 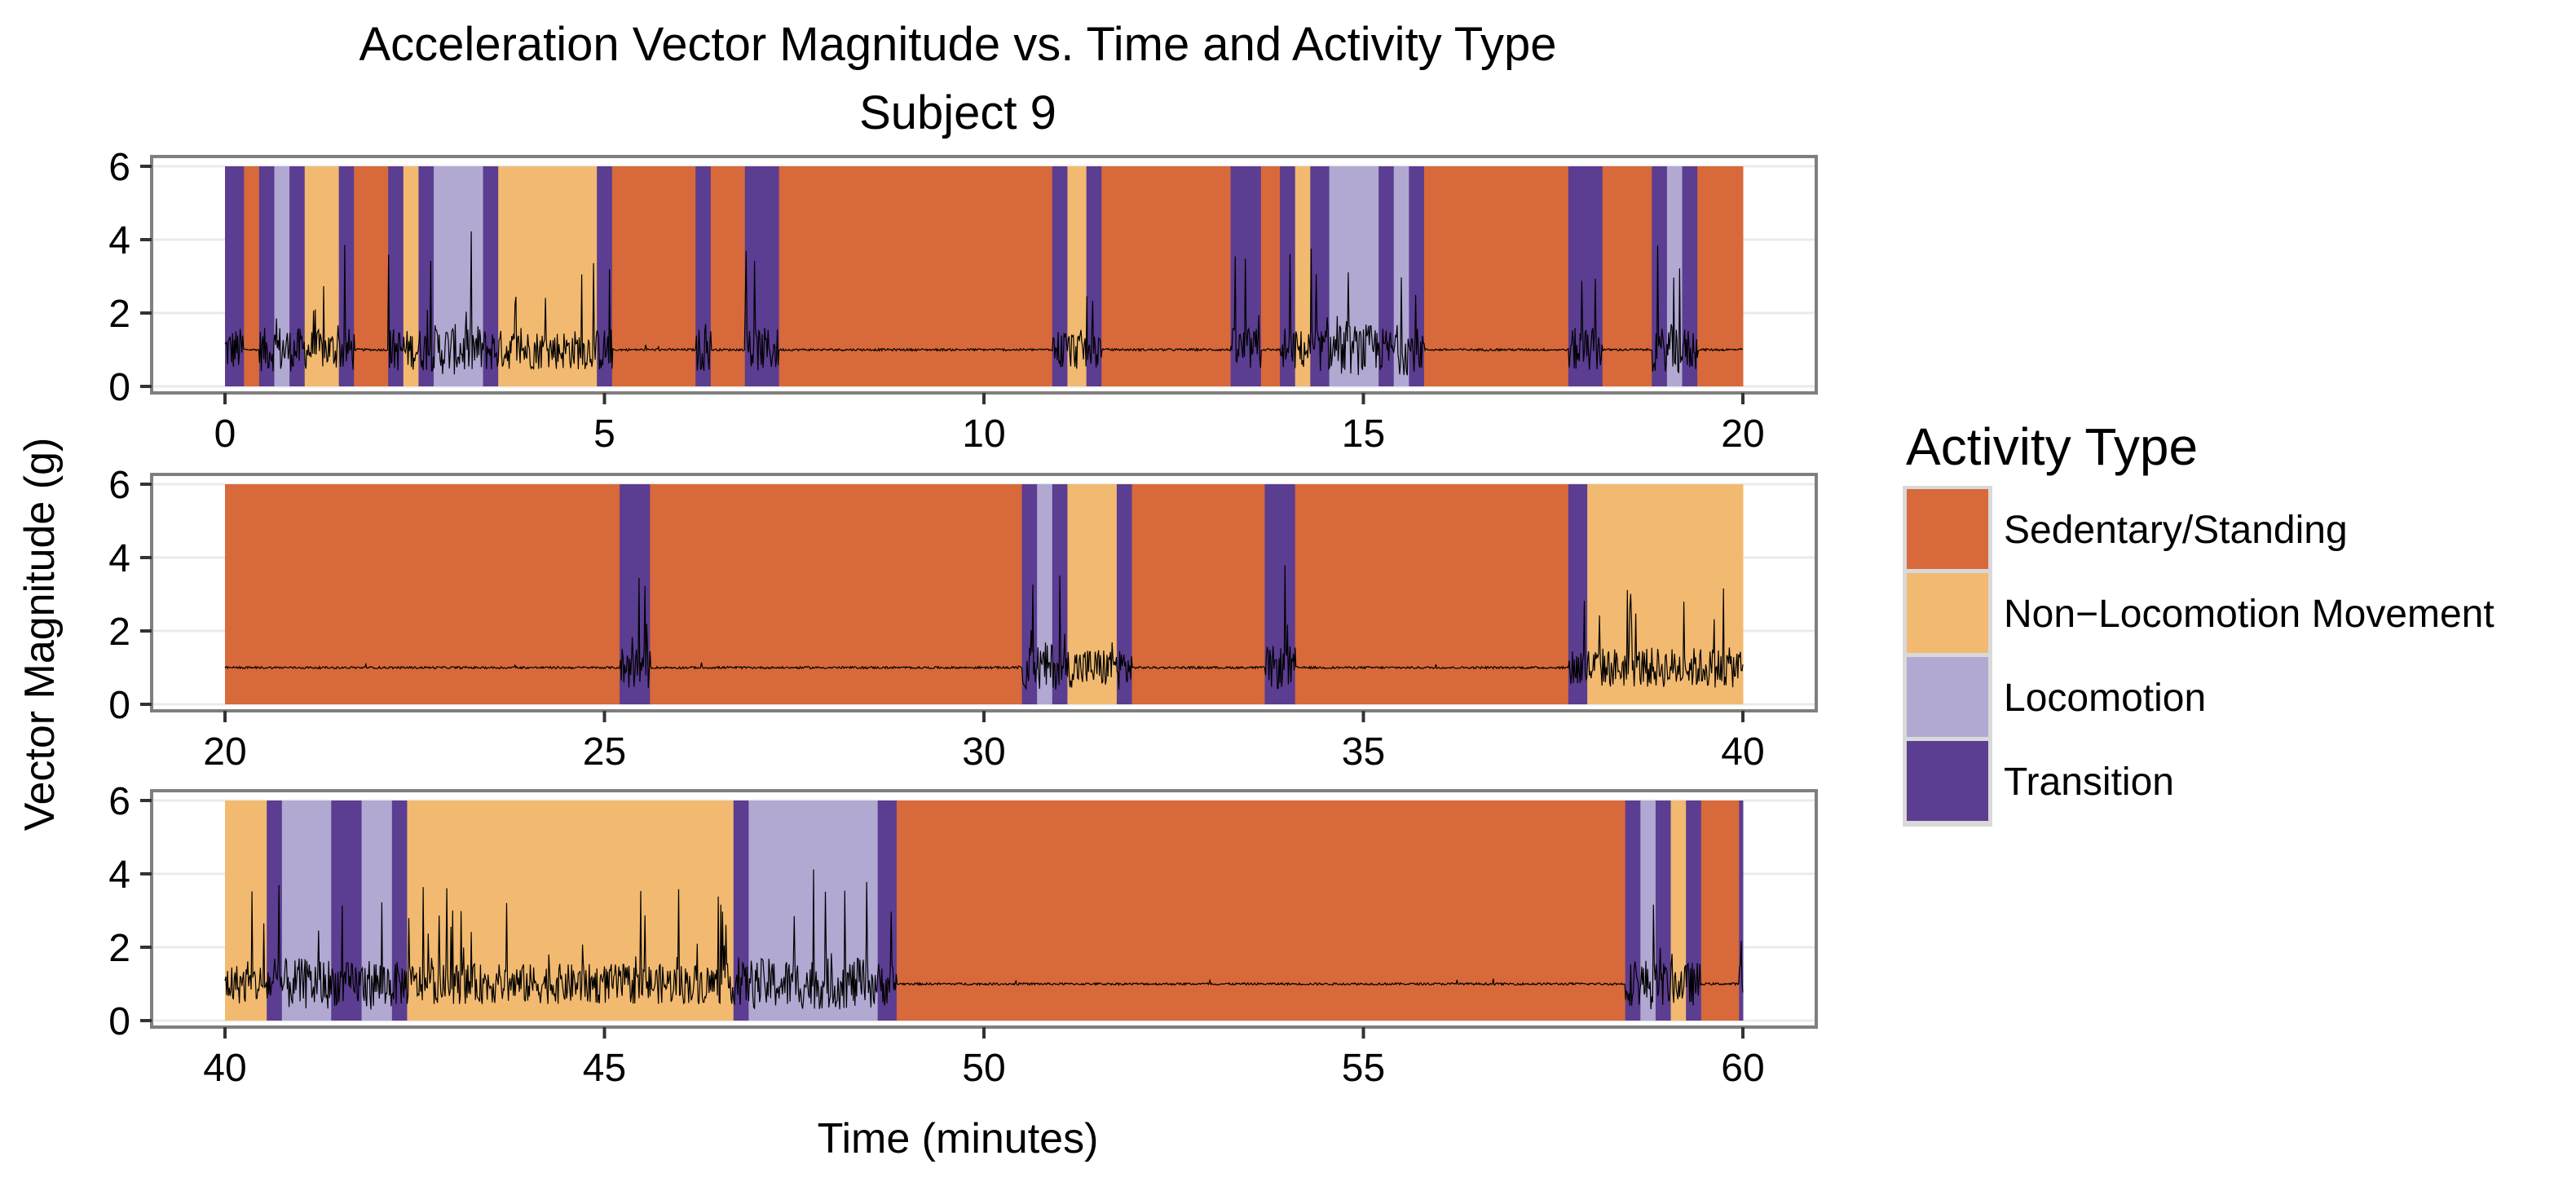 What do you see at coordinates (1947, 529) in the screenshot?
I see `legend-swatch-sedentary` at bounding box center [1947, 529].